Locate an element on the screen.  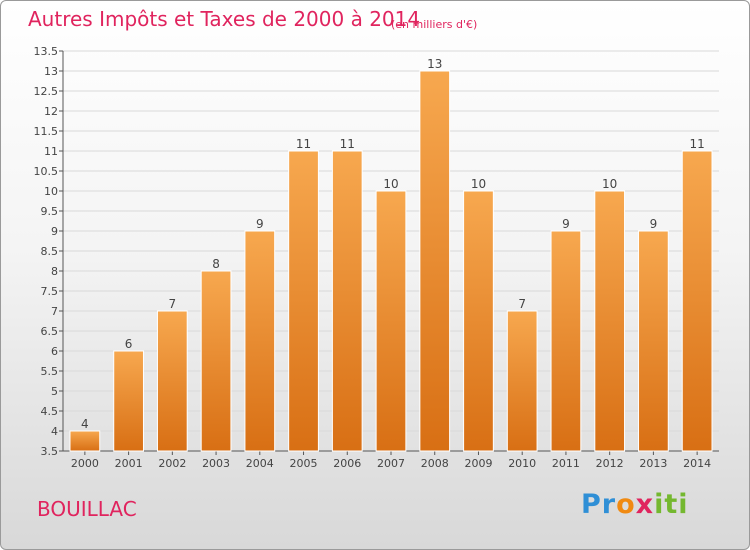
chart-title: Autres Impôts et Taxes de 2000 à 2014 is located at coordinates (224, 19).